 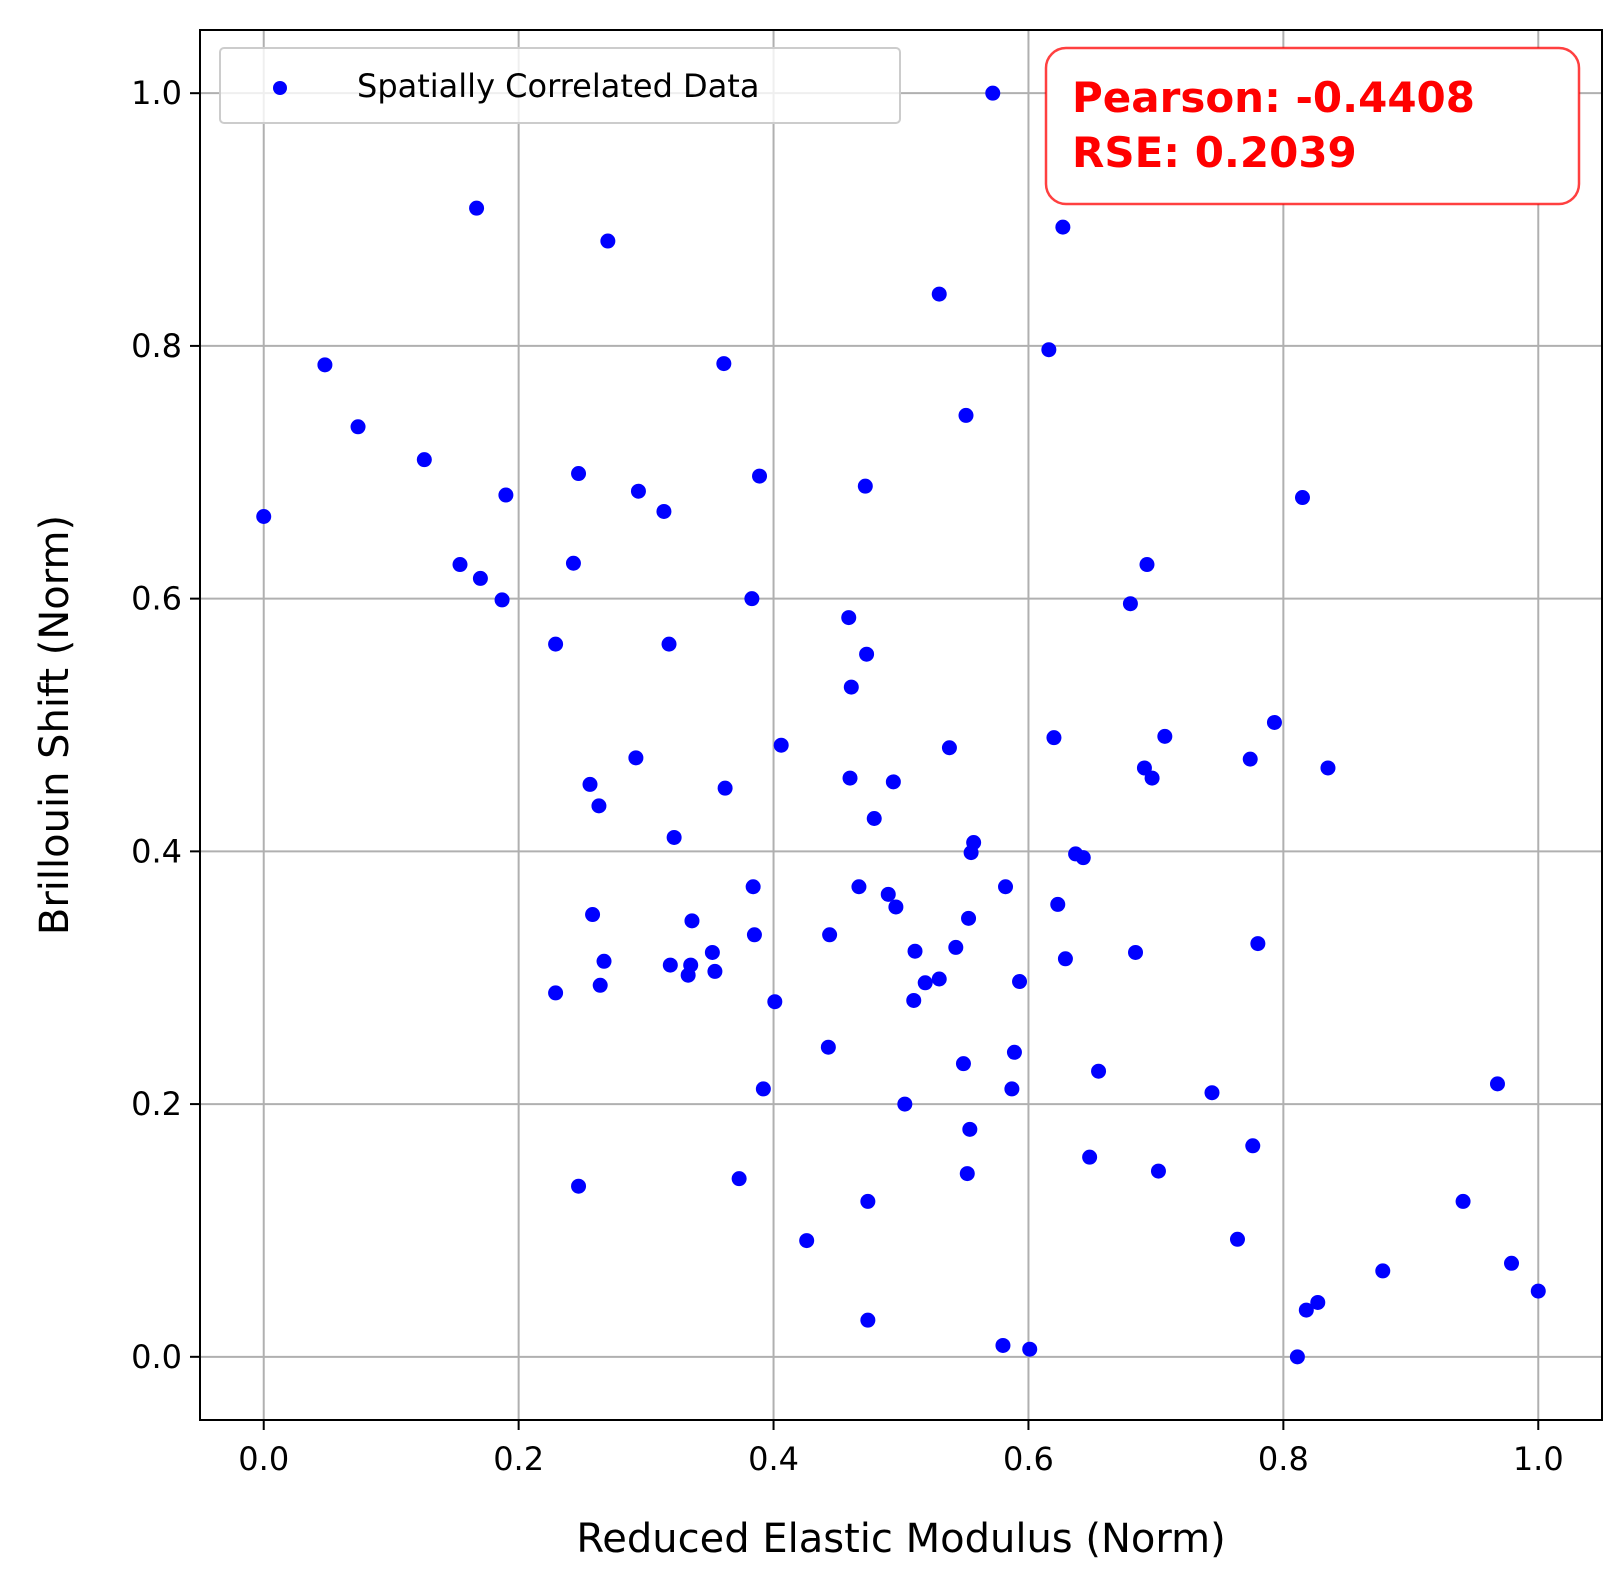 I want to click on legend-label: Spatially Correlated Data, so click(x=558, y=86).